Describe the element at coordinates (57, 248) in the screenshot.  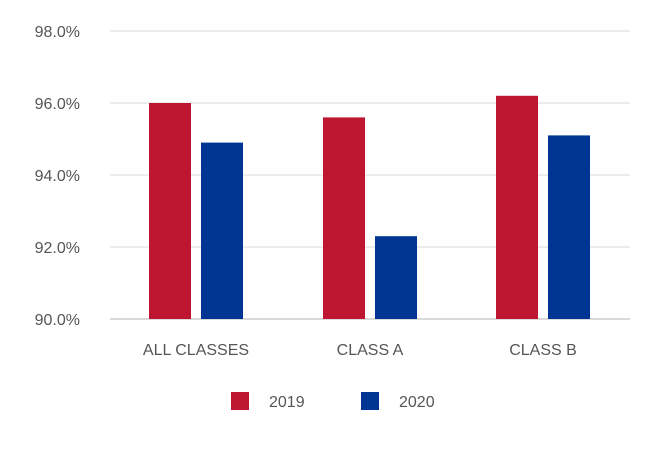
I see `y-tick-label: 92.0%` at that location.